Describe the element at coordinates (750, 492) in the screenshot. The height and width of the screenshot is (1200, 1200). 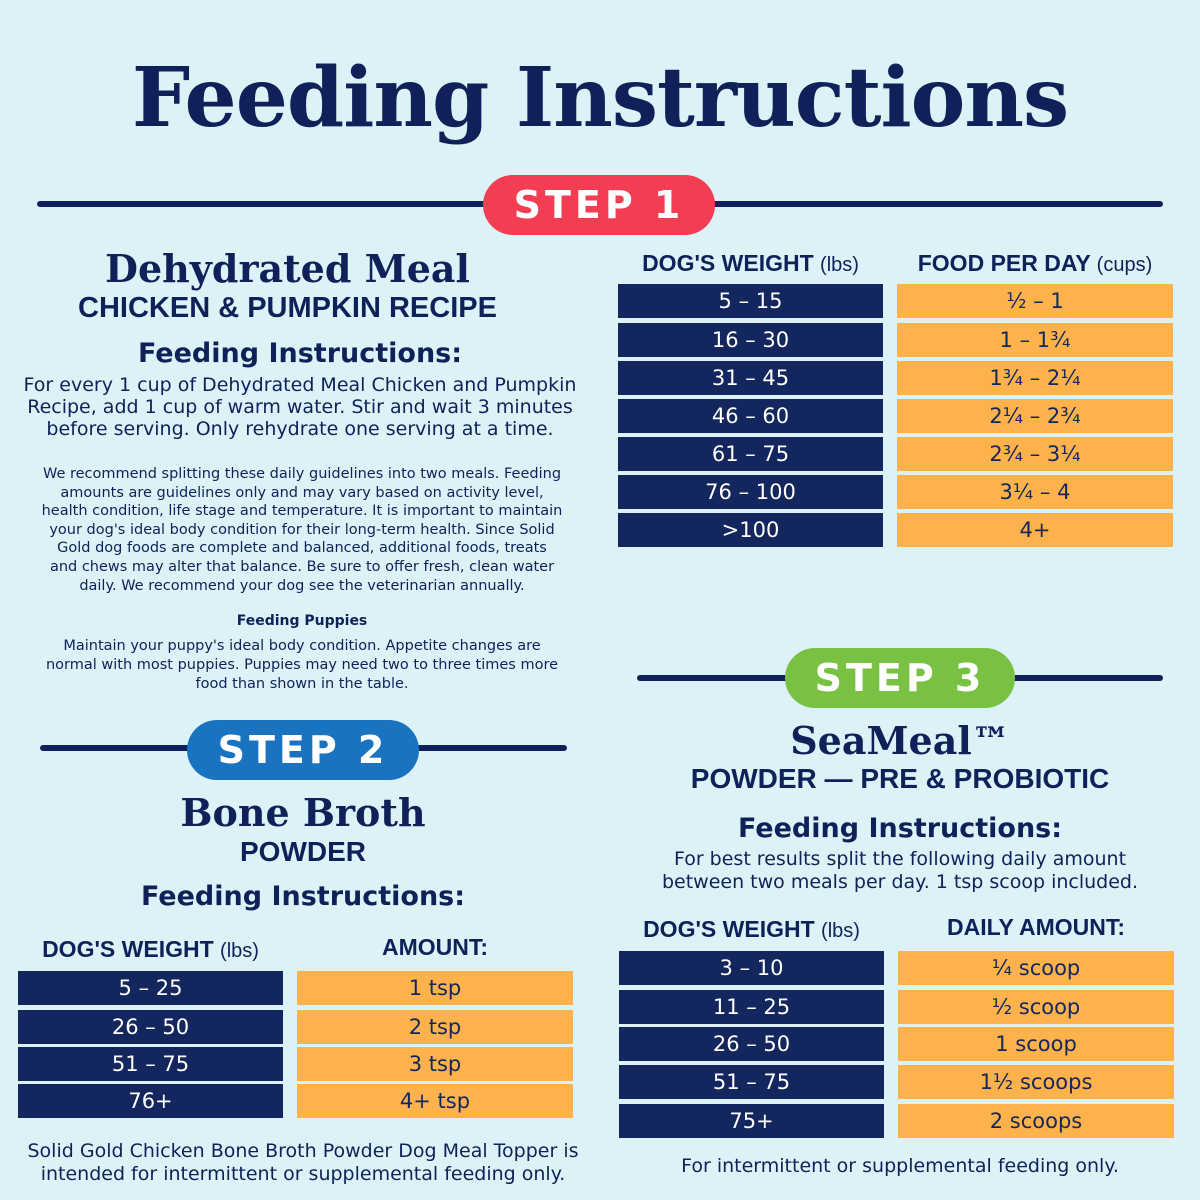
I see `step1-weight-cell: 76 – 100` at that location.